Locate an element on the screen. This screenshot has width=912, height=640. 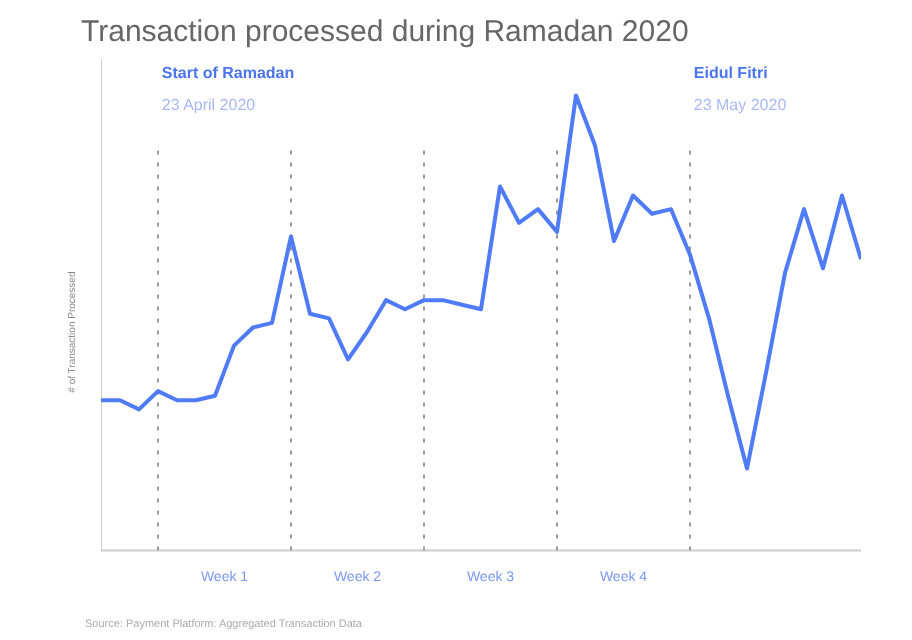
chart-title: Transaction processed during Ramadan 2020 is located at coordinates (385, 32).